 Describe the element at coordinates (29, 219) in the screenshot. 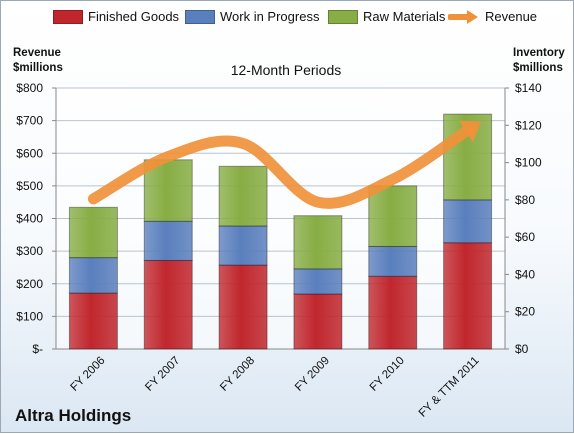

I see `left-tick-label: $400` at that location.